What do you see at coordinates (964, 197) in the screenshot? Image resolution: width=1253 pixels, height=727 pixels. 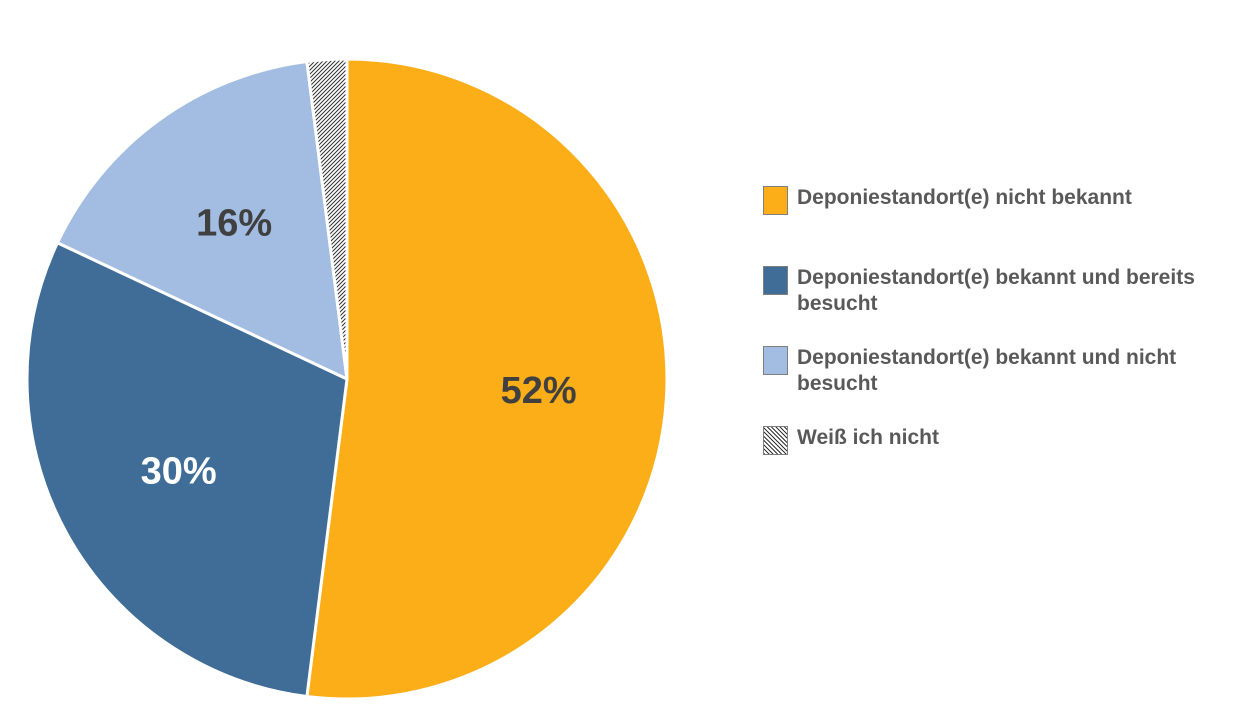 I see `legend-label: Deponiestandort(e) nicht bekannt` at bounding box center [964, 197].